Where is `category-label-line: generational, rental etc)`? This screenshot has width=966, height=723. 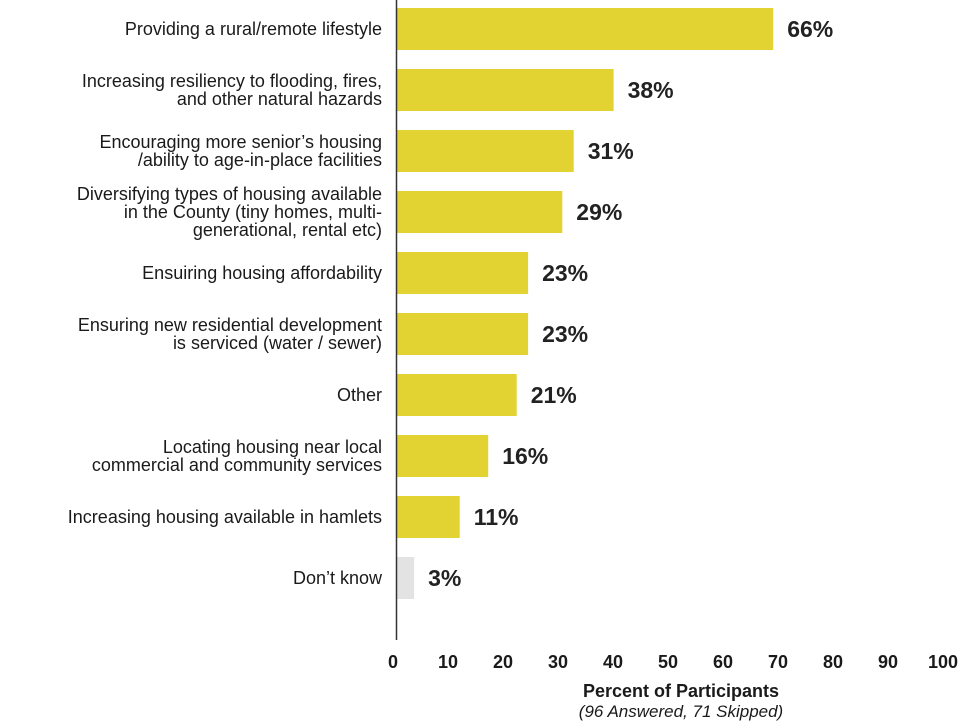 category-label-line: generational, rental etc) is located at coordinates (287, 230).